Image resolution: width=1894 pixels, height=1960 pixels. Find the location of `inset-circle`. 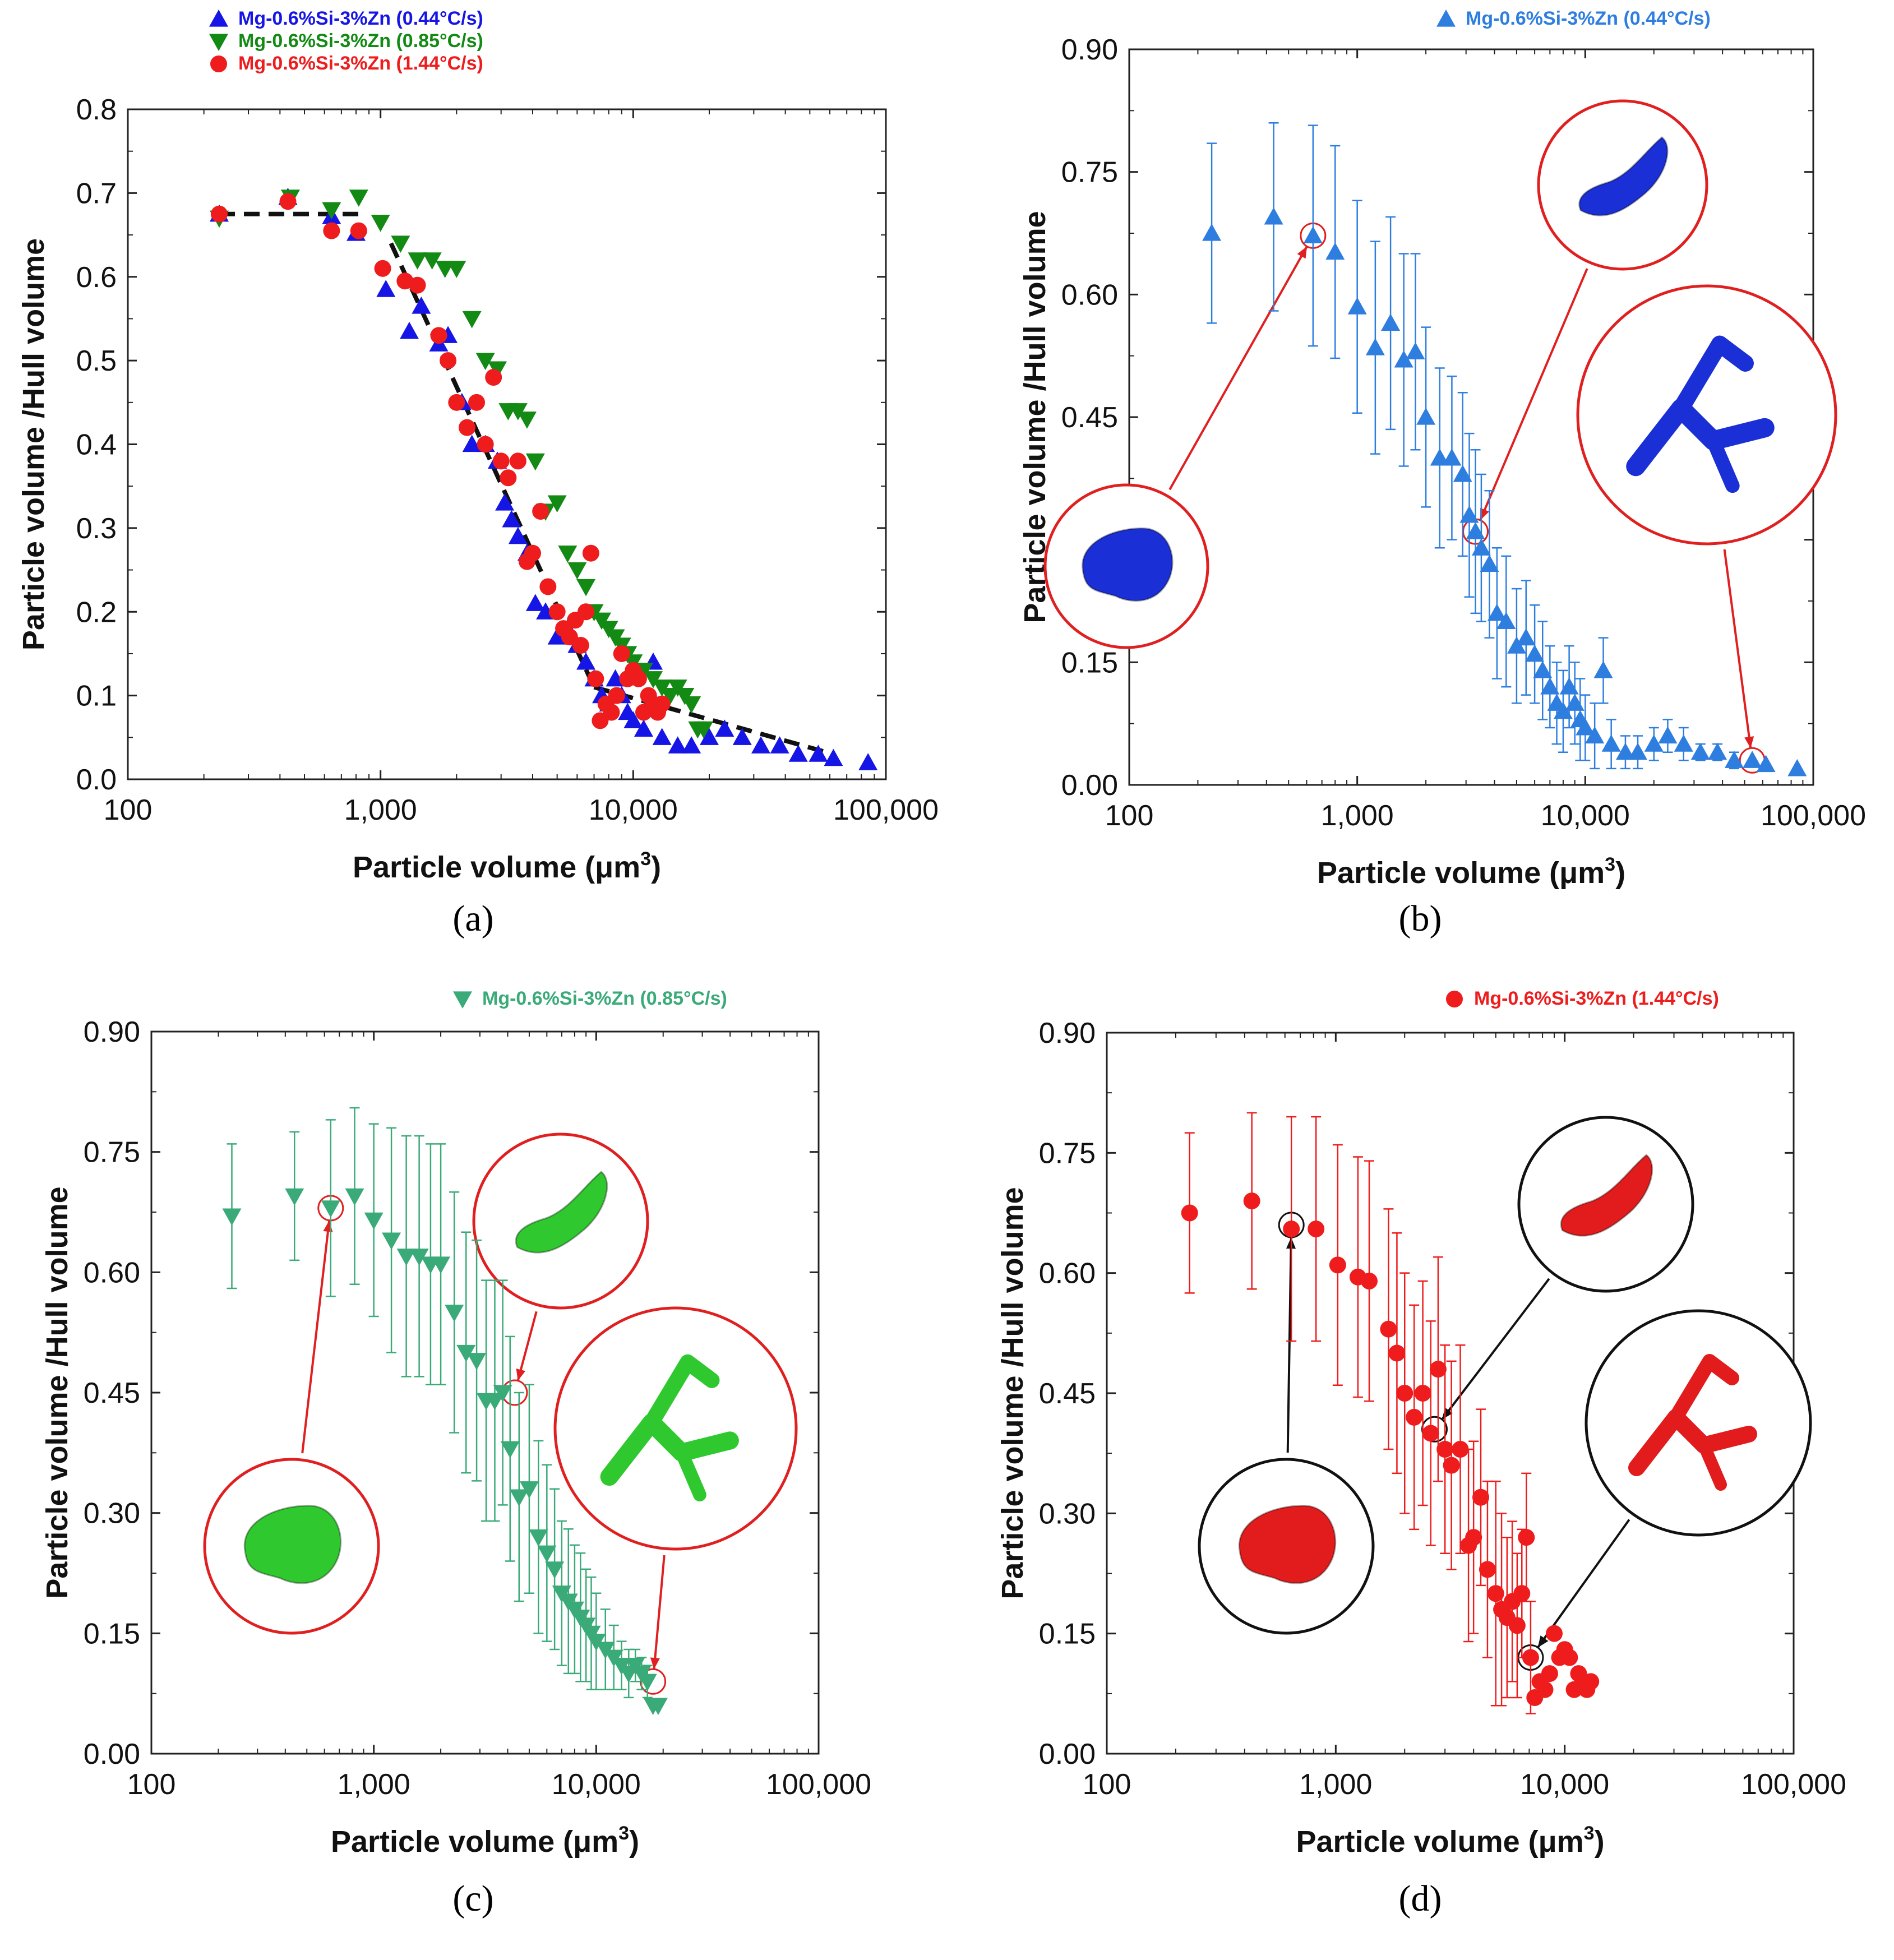

inset-circle is located at coordinates (675, 1428).